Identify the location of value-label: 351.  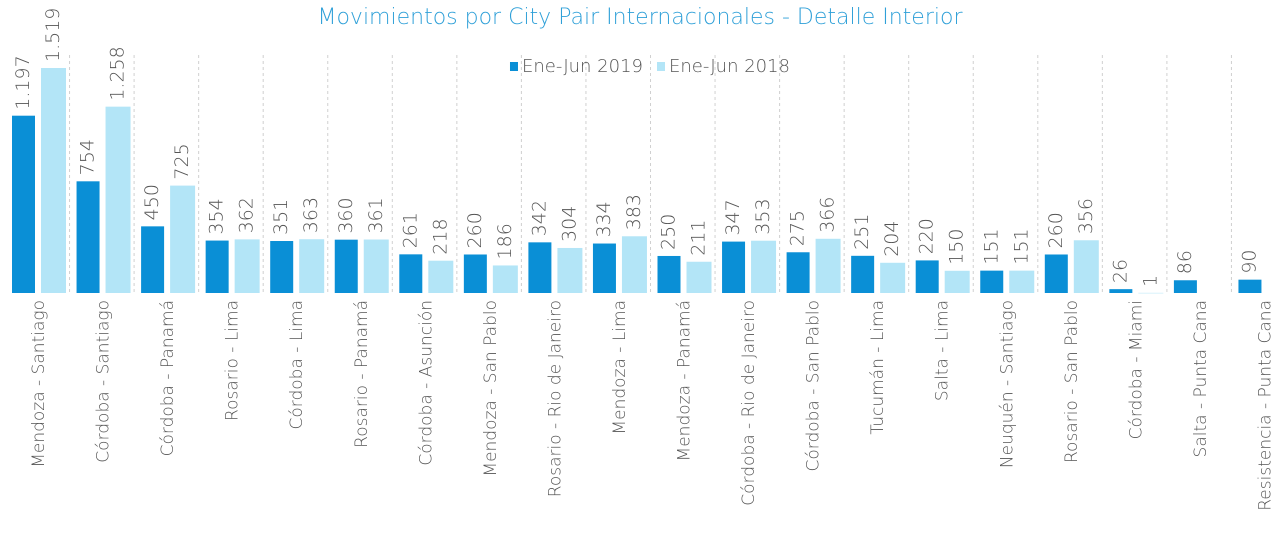
(281, 217).